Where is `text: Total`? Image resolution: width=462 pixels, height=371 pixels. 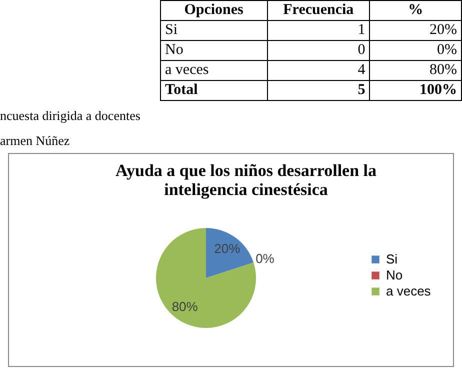
text: Total is located at coordinates (214, 90).